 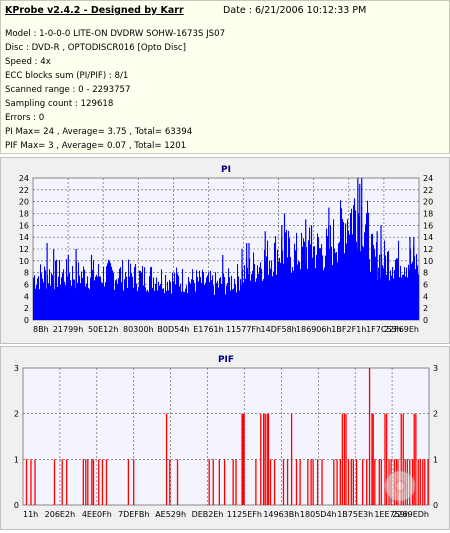 I want to click on pi-xtick-label: B0D54h, so click(x=173, y=329).